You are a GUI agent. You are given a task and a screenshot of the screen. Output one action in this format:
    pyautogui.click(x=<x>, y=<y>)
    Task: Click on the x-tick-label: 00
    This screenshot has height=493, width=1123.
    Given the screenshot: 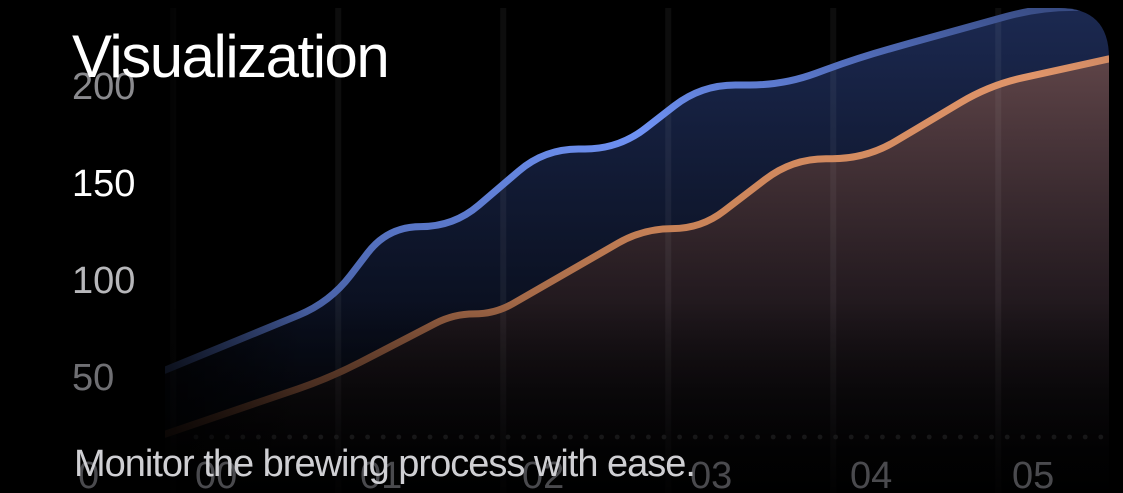 What is the action you would take?
    pyautogui.click(x=216, y=474)
    